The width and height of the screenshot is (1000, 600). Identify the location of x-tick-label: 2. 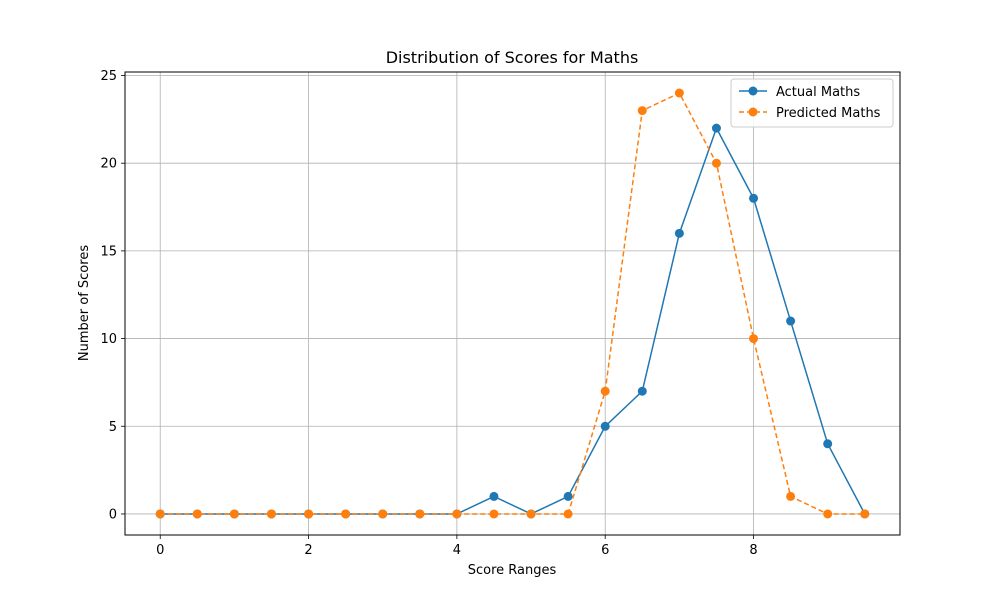
(308, 550).